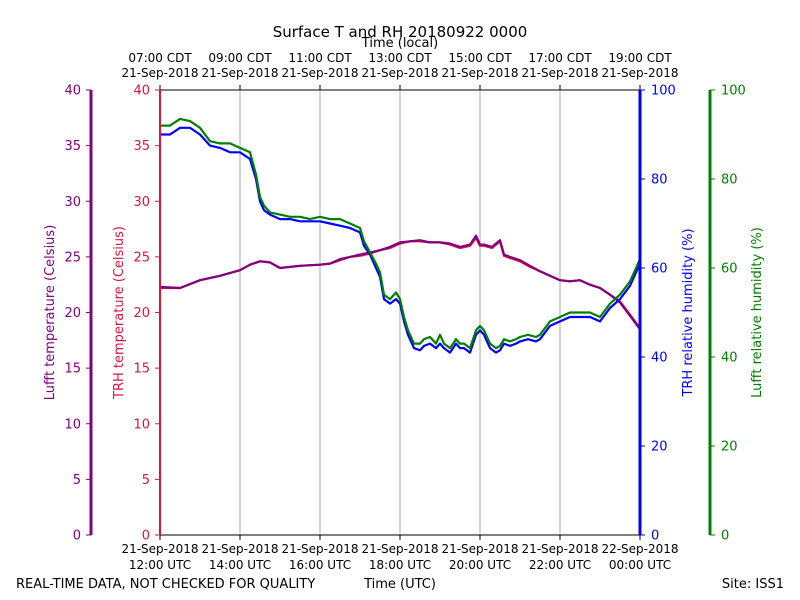 The width and height of the screenshot is (800, 600). Describe the element at coordinates (560, 565) in the screenshot. I see `x-tick-label-time: 22:00 UTC` at that location.